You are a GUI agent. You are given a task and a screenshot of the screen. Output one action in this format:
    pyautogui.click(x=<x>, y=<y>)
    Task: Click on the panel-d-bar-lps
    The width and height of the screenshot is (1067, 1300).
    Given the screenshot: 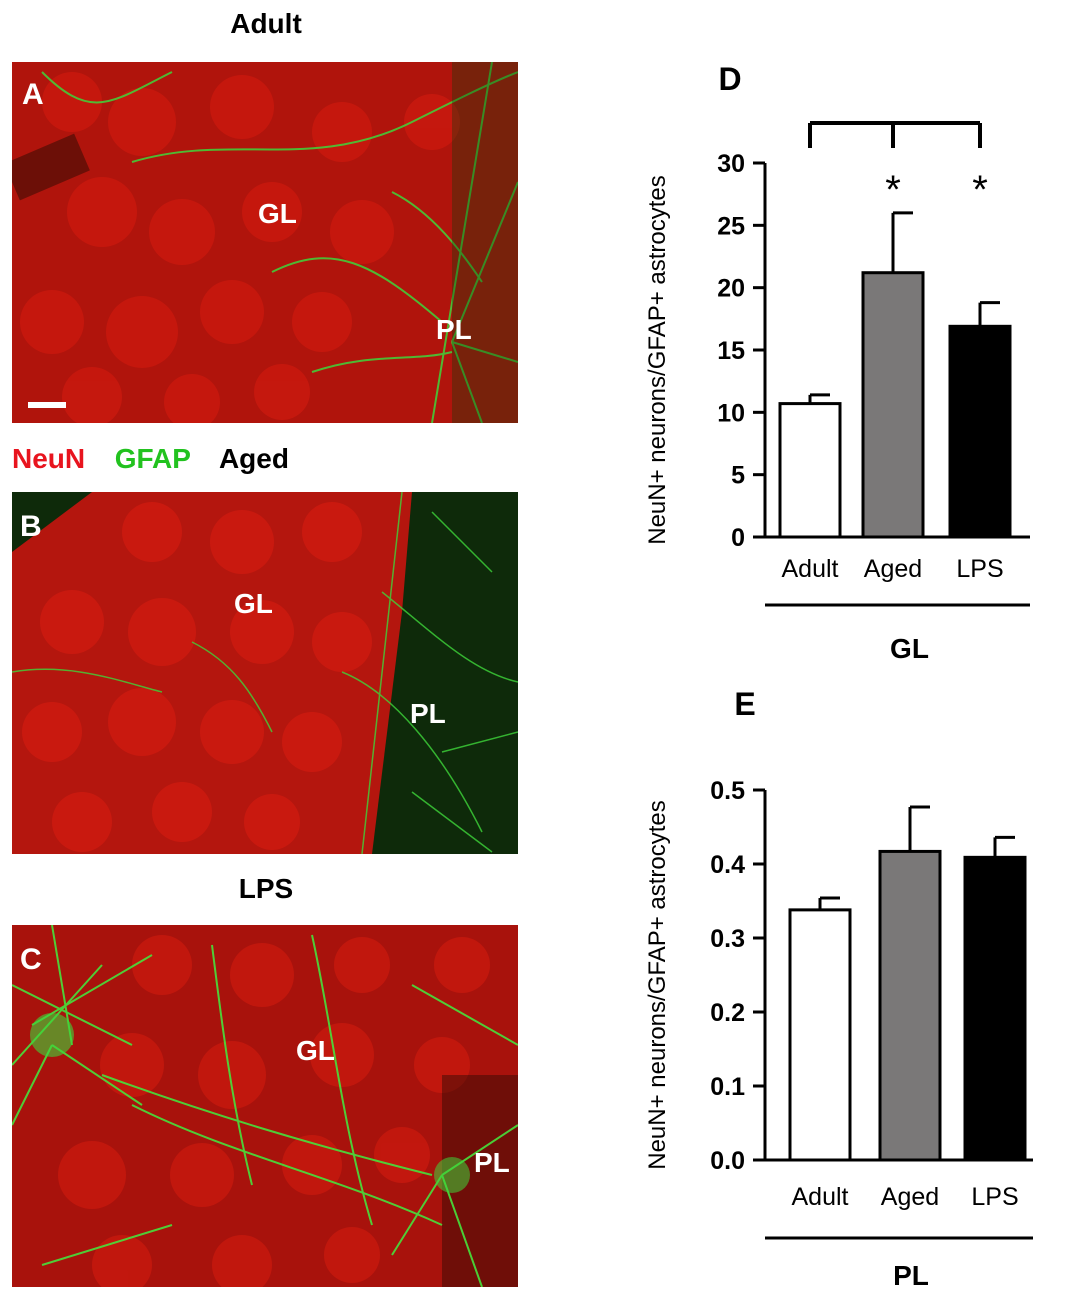 What is the action you would take?
    pyautogui.click(x=980, y=431)
    